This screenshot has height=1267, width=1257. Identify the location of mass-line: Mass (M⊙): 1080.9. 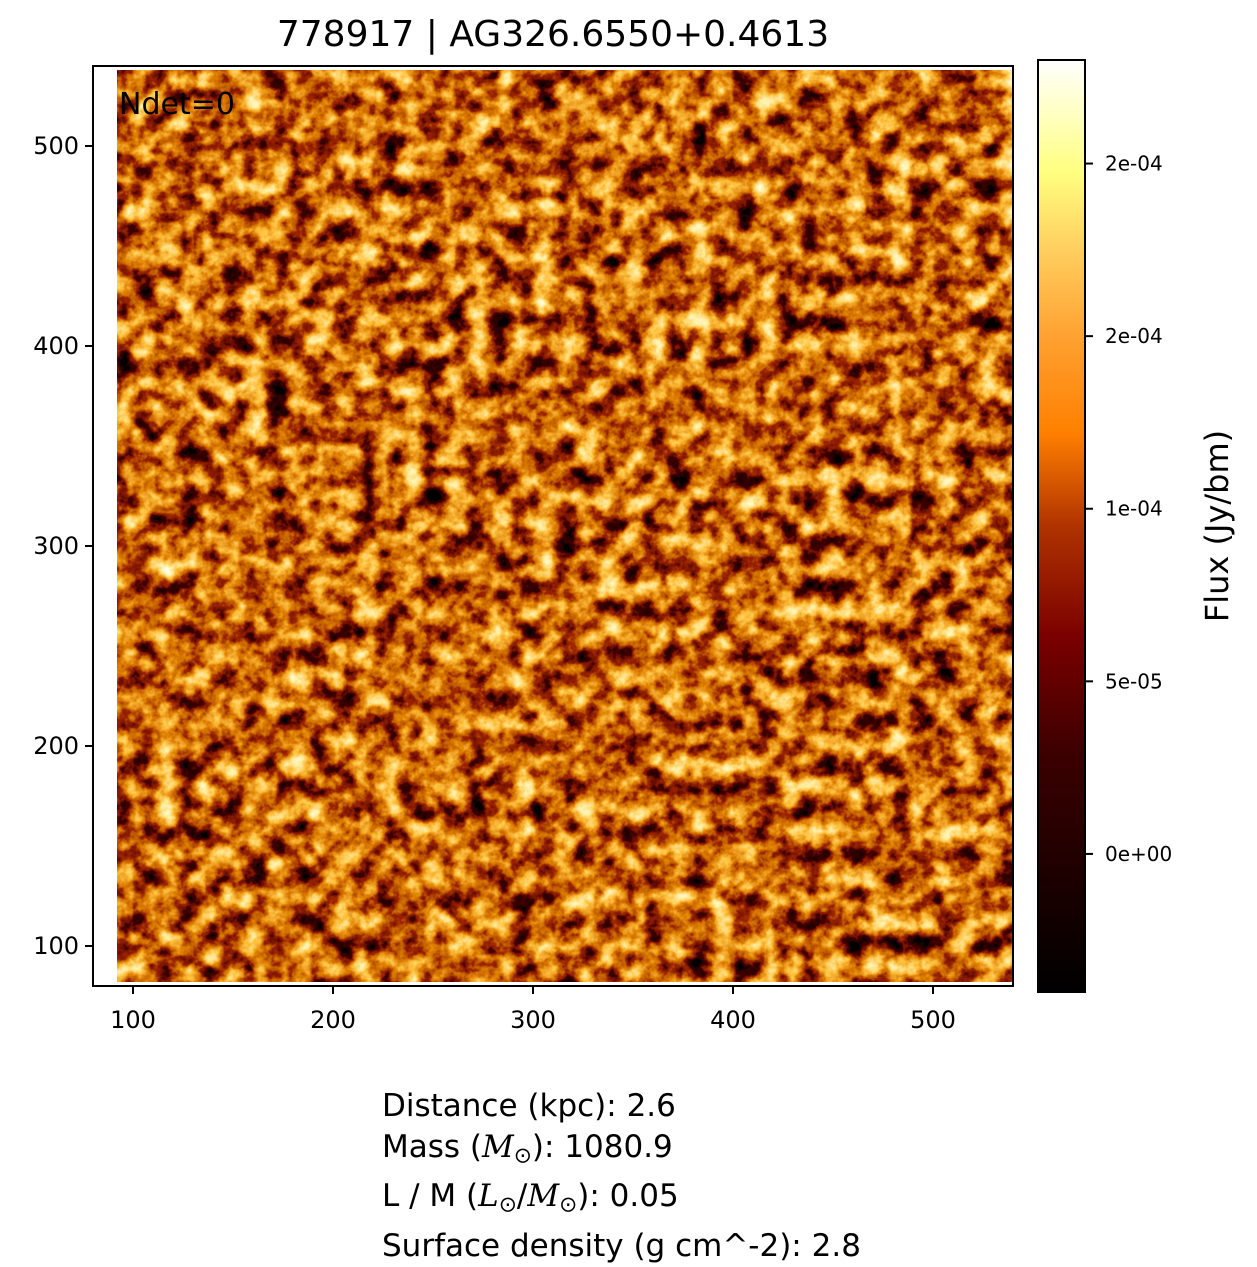
(527, 1149).